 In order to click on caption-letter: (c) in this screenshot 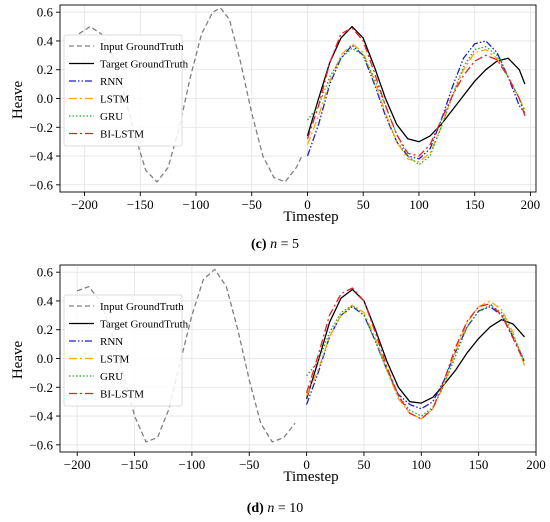, I will do `click(259, 244)`.